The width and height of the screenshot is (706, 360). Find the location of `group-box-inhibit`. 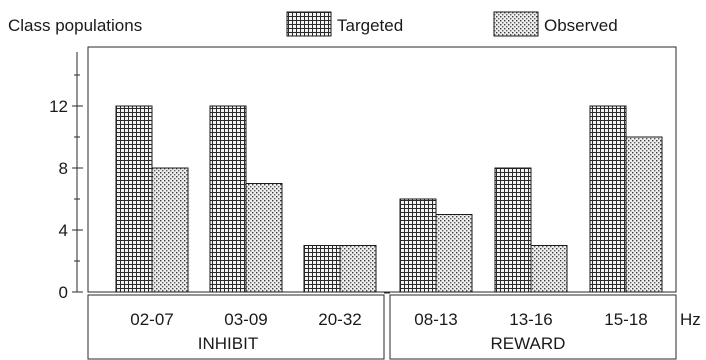

group-box-inhibit is located at coordinates (236, 327).